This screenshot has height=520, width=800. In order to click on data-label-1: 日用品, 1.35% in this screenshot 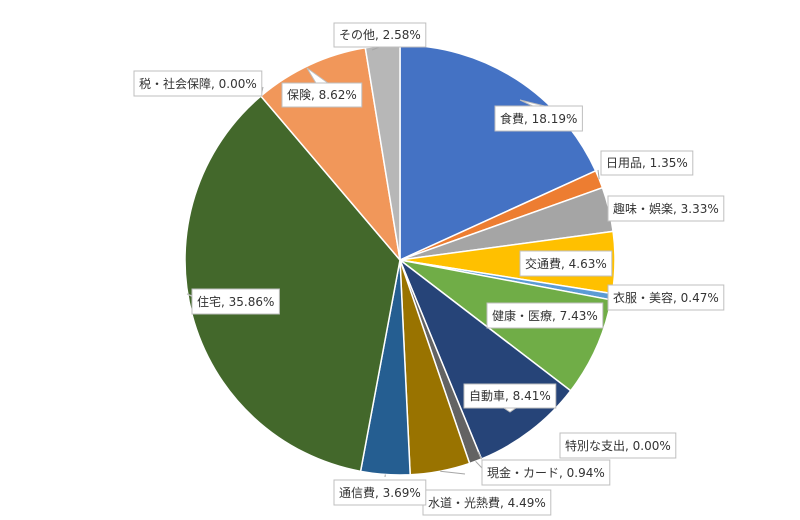, I will do `click(647, 163)`.